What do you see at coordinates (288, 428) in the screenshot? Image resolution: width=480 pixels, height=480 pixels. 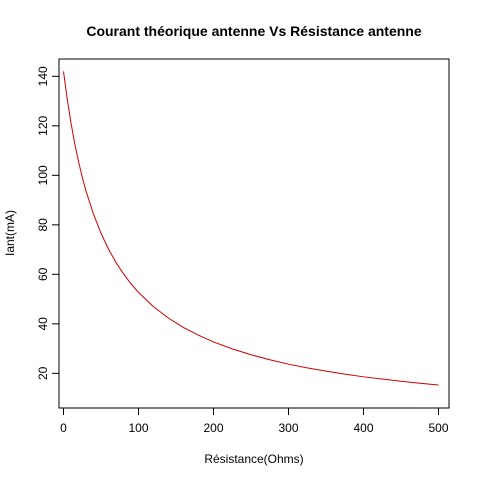 I see `x-tick-label: 300` at bounding box center [288, 428].